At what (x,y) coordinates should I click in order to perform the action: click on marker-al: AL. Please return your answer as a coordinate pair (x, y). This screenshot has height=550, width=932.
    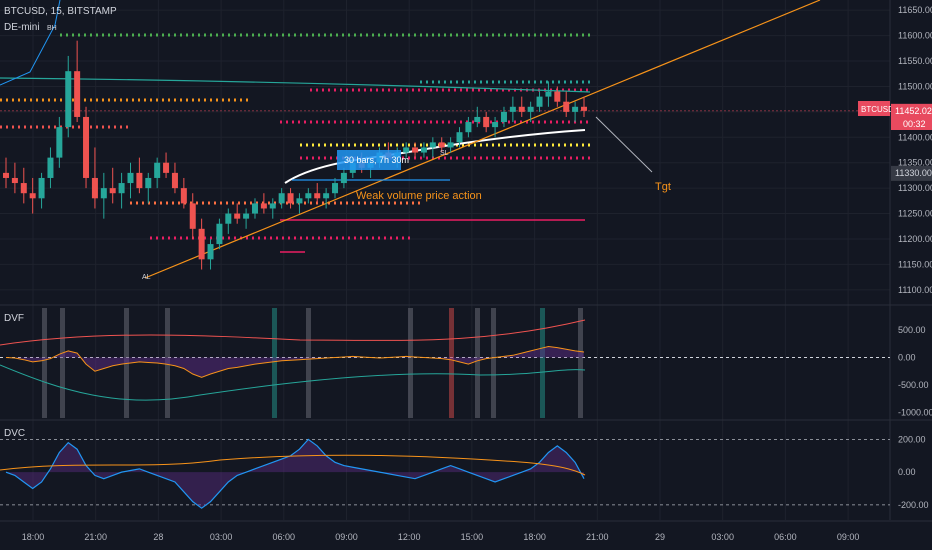
    Looking at the image, I should click on (146, 277).